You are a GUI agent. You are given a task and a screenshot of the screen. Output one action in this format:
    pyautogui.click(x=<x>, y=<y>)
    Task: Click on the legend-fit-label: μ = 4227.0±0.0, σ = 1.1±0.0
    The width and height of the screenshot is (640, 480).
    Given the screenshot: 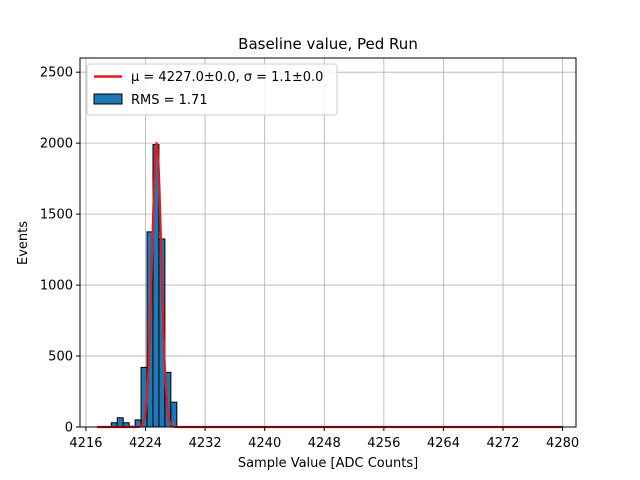 What is the action you would take?
    pyautogui.click(x=227, y=77)
    